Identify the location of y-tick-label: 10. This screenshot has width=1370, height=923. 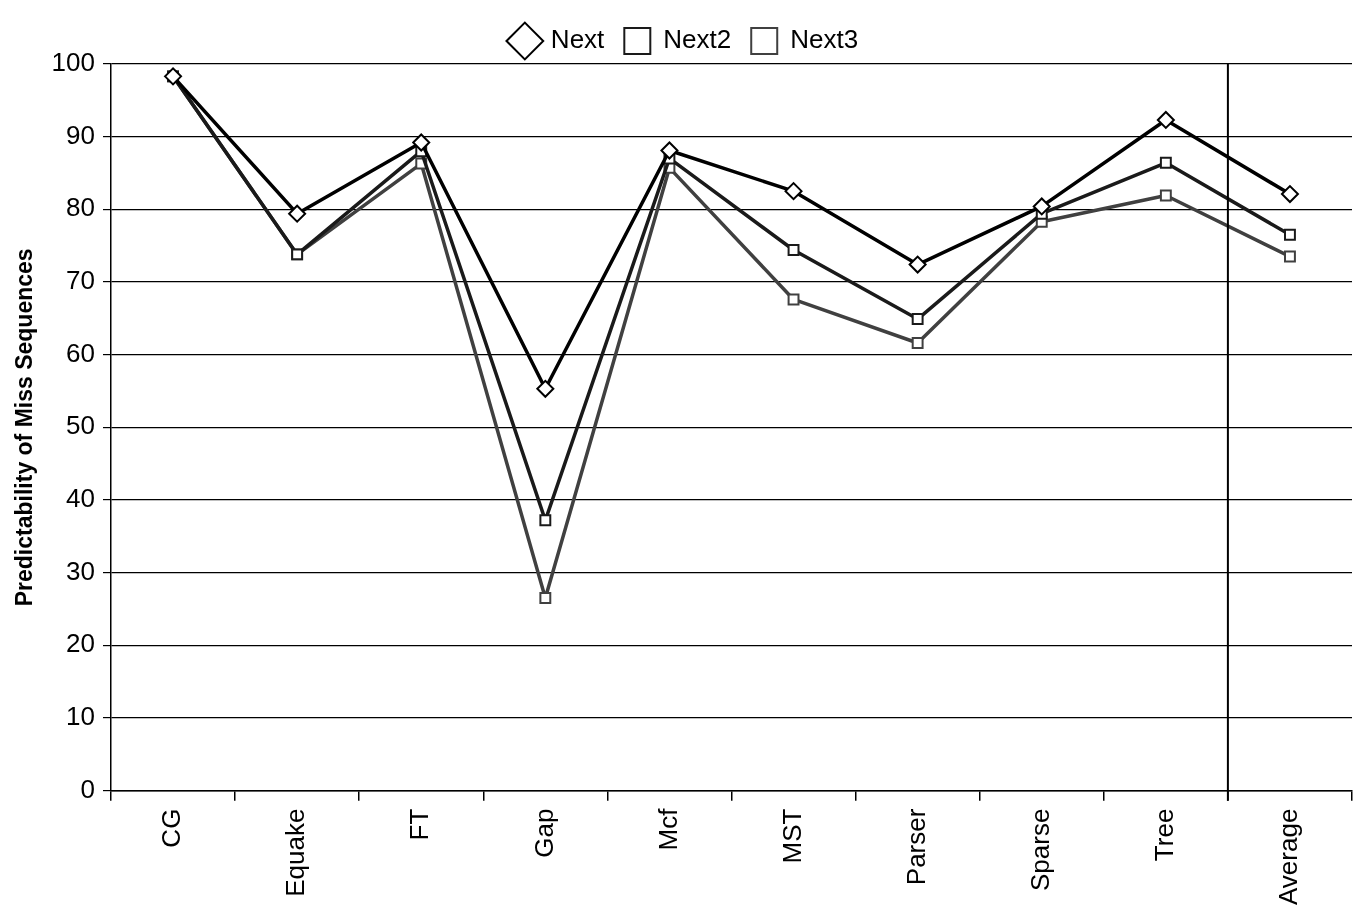
(80, 716).